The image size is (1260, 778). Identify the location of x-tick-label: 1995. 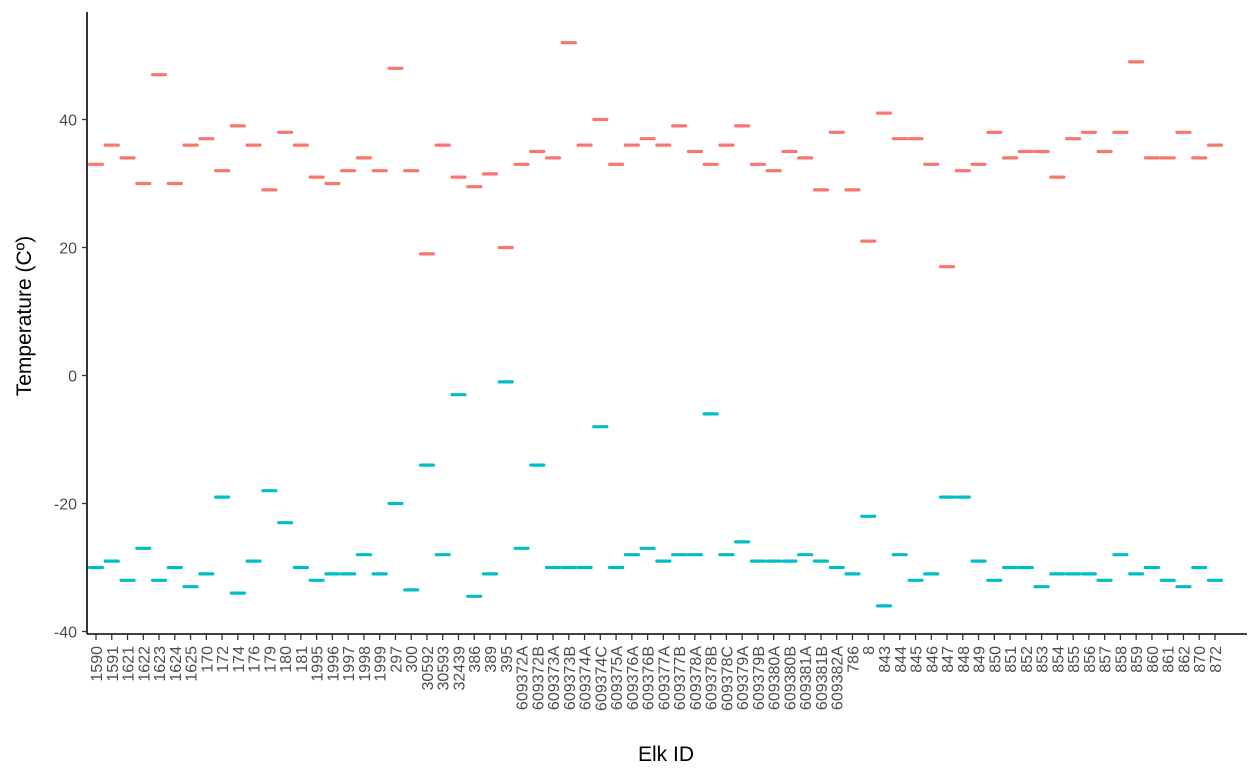
(318, 664).